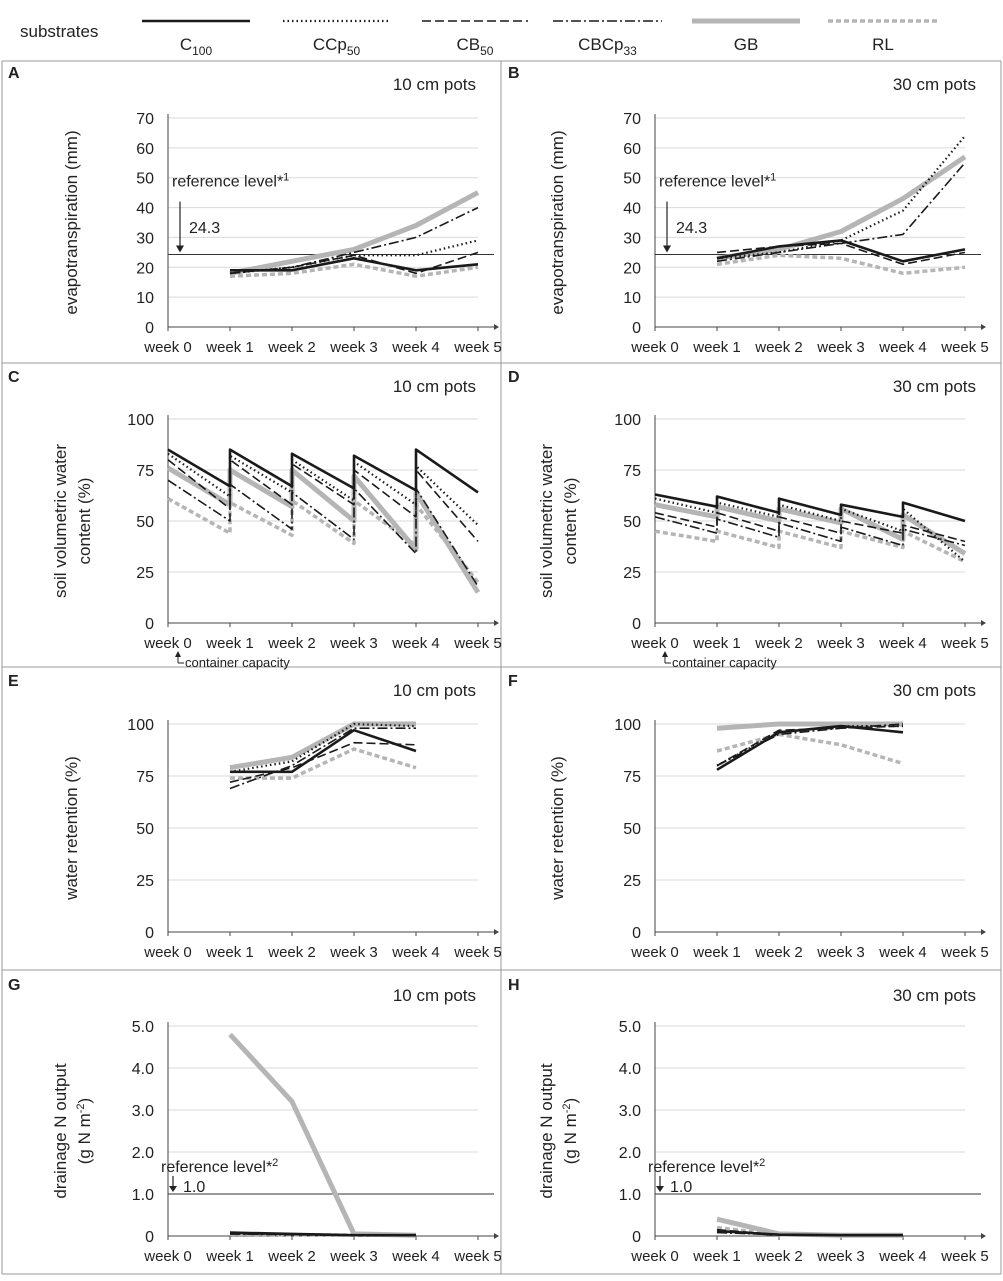 The image size is (1003, 1281). Describe the element at coordinates (196, 46) in the screenshot. I see `legend-label-C100: C100` at that location.